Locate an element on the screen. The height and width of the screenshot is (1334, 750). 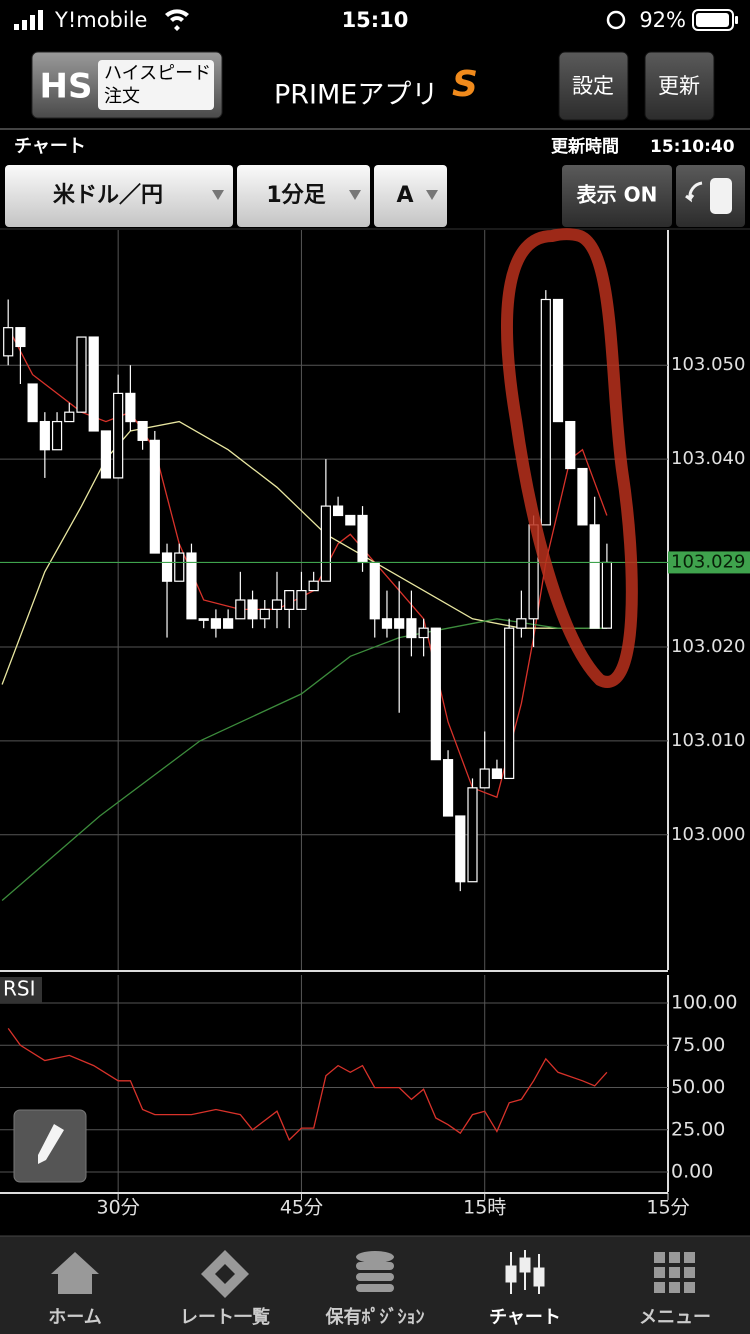
clock: 15:10 is located at coordinates (375, 20).